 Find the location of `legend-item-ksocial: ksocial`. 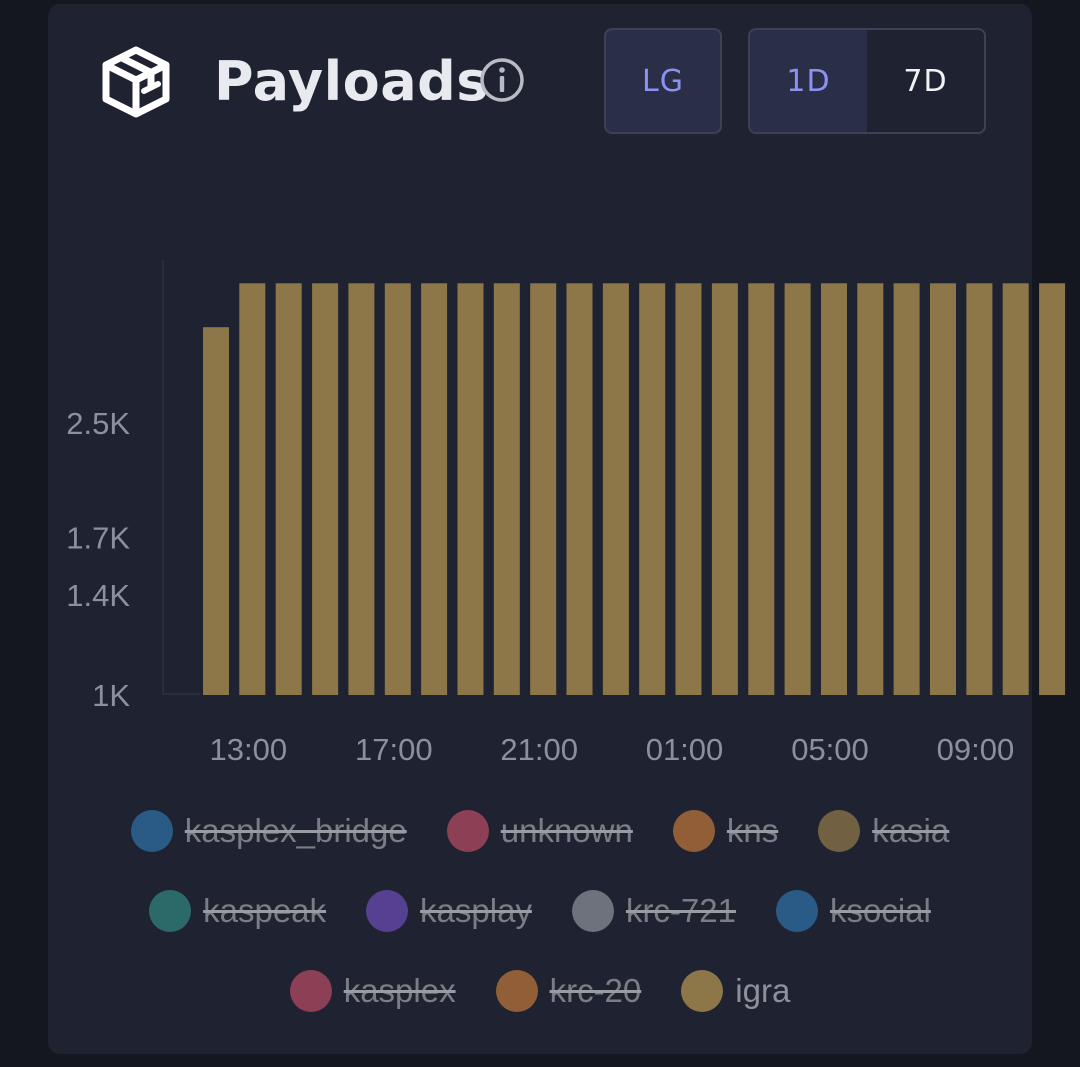

legend-item-ksocial: ksocial is located at coordinates (853, 911).